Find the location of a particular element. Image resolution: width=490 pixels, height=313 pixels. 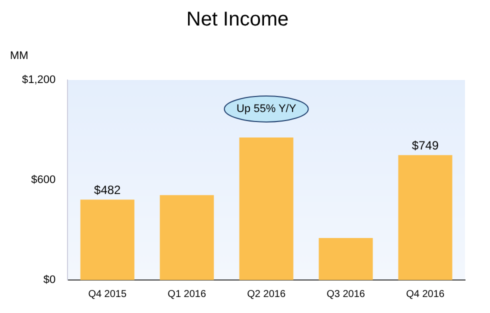

data-label: $482 is located at coordinates (108, 189).